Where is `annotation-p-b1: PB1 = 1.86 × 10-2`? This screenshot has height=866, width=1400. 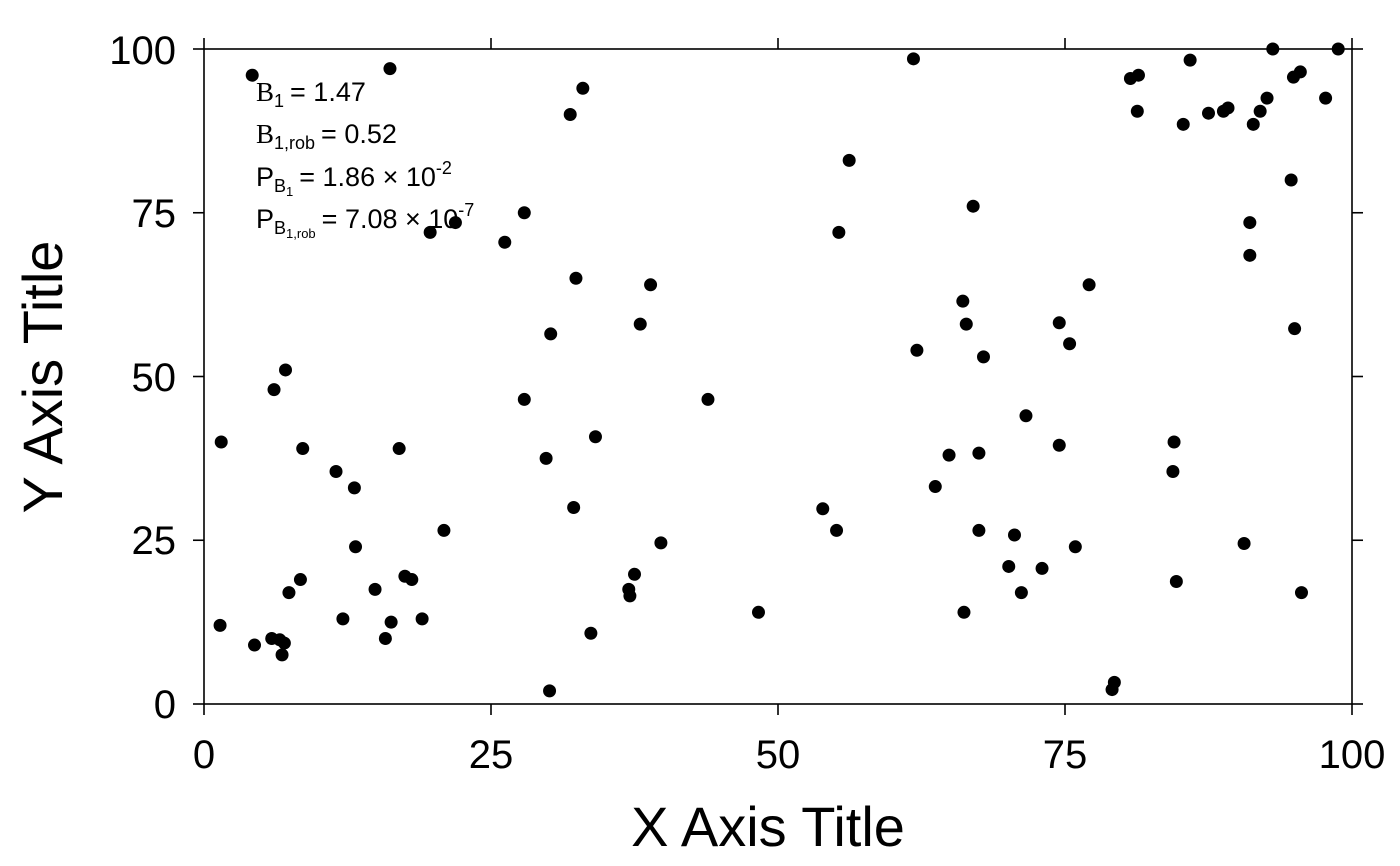 annotation-p-b1: PB1 = 1.86 × 10-2 is located at coordinates (354, 178).